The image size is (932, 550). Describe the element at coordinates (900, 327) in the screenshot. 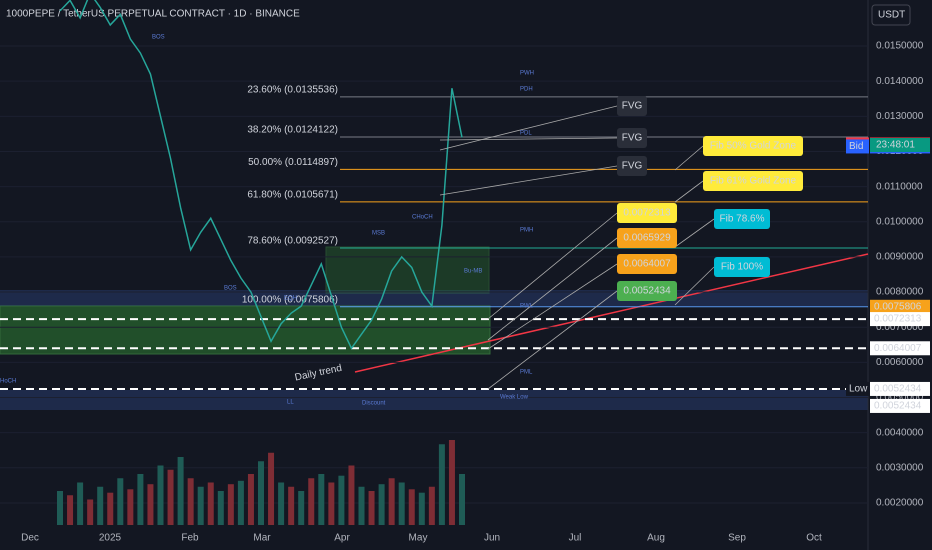

I see `y-tick-label: 0.0070000` at that location.